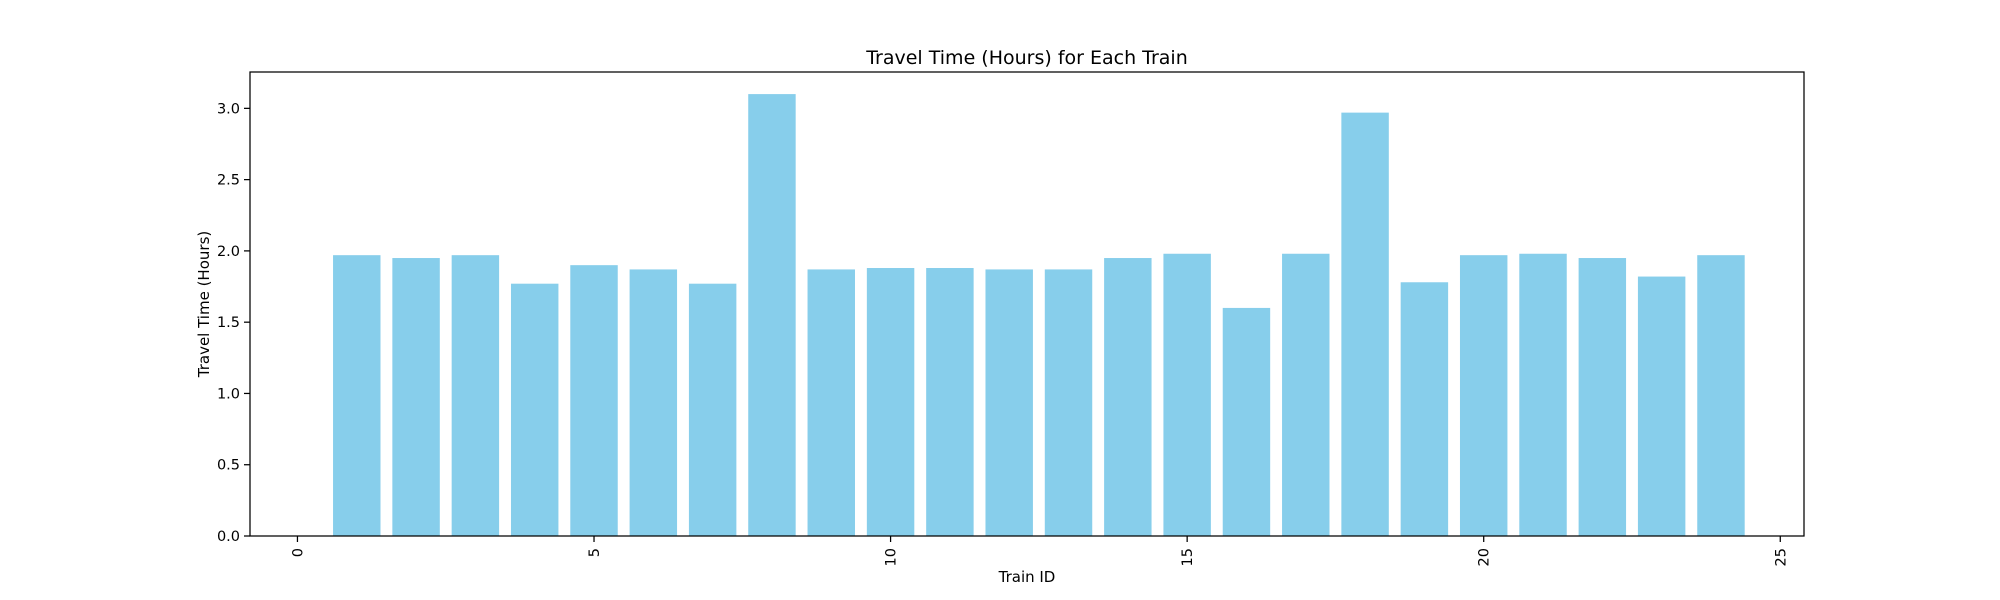 Image resolution: width=2000 pixels, height=600 pixels. Describe the element at coordinates (228, 394) in the screenshot. I see `y-tick-label: 1.0` at that location.